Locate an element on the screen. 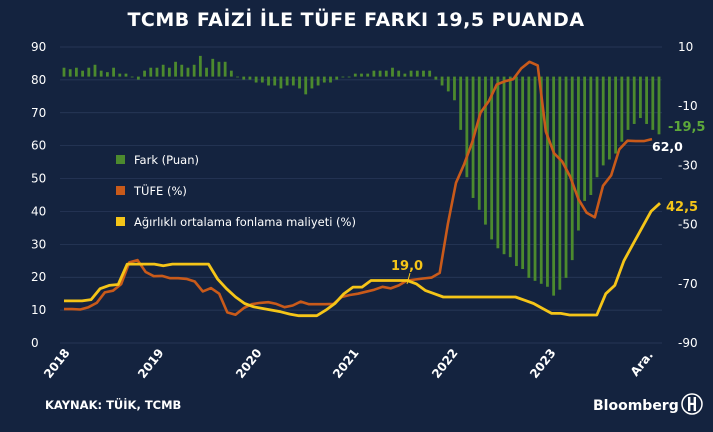 Image resolution: width=713 pixels, height=432 pixels. left-axis-tick: 70 is located at coordinates (38, 113).